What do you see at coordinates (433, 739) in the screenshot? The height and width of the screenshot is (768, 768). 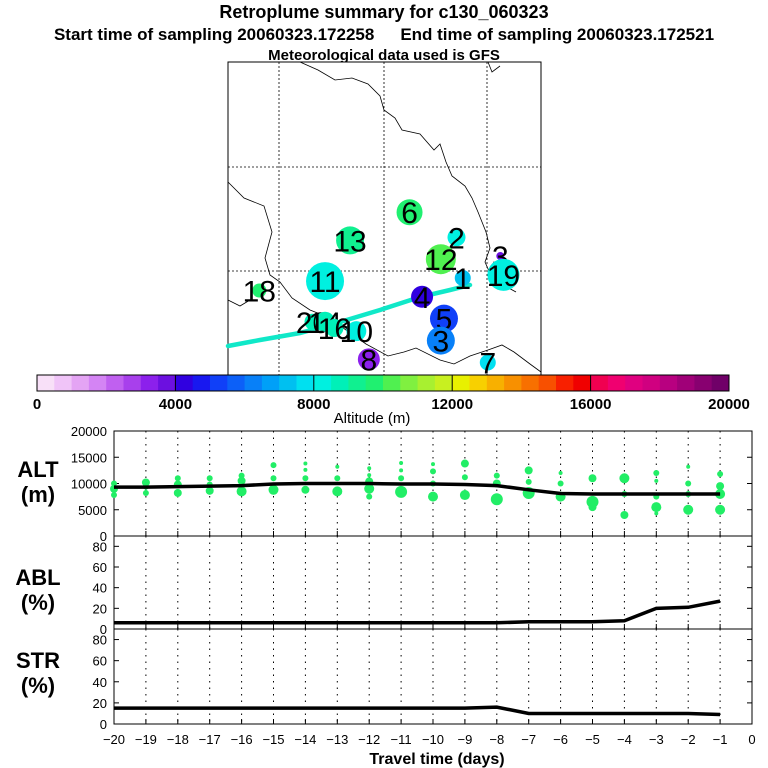 I see `x-tick-label: −10` at bounding box center [433, 739].